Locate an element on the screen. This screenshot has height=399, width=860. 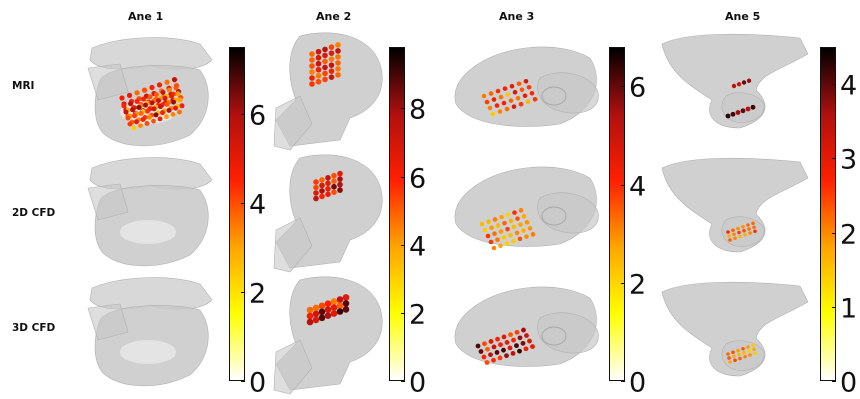
column-title-ane5: Ane 5 is located at coordinates (743, 16).